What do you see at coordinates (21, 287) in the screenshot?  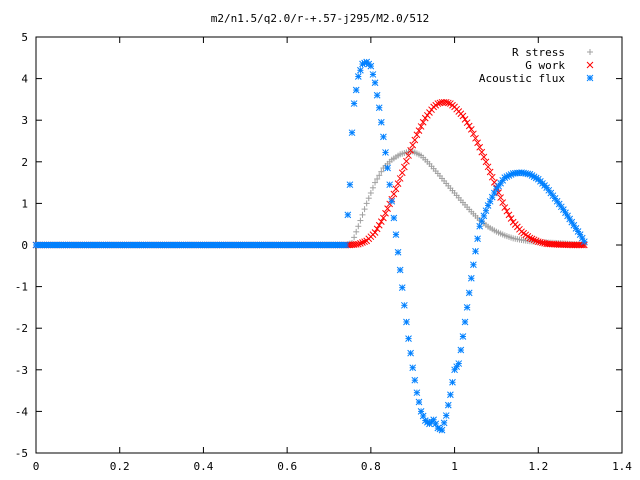 I see `y-tick-label: -1` at bounding box center [21, 287].